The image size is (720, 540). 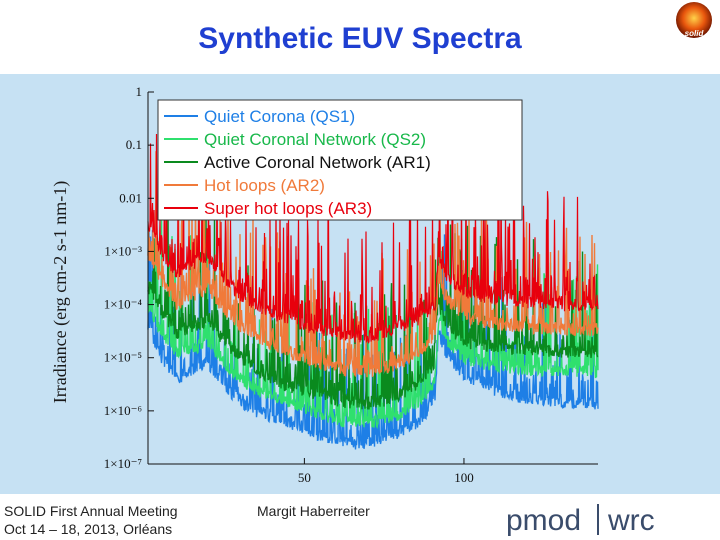 What do you see at coordinates (123, 250) in the screenshot?
I see `y-tick-label: 1×10⁻³` at bounding box center [123, 250].